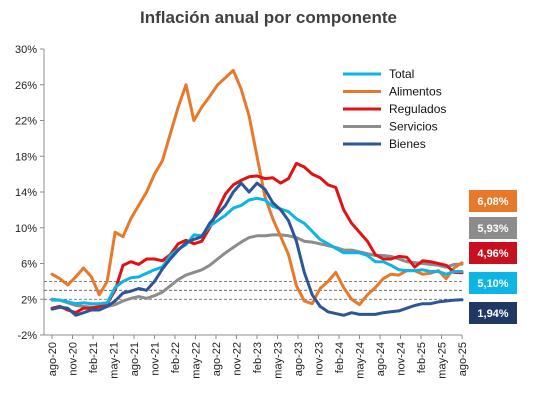 The height and width of the screenshot is (403, 537). I want to click on y-tick-label: -2%, so click(27, 336).